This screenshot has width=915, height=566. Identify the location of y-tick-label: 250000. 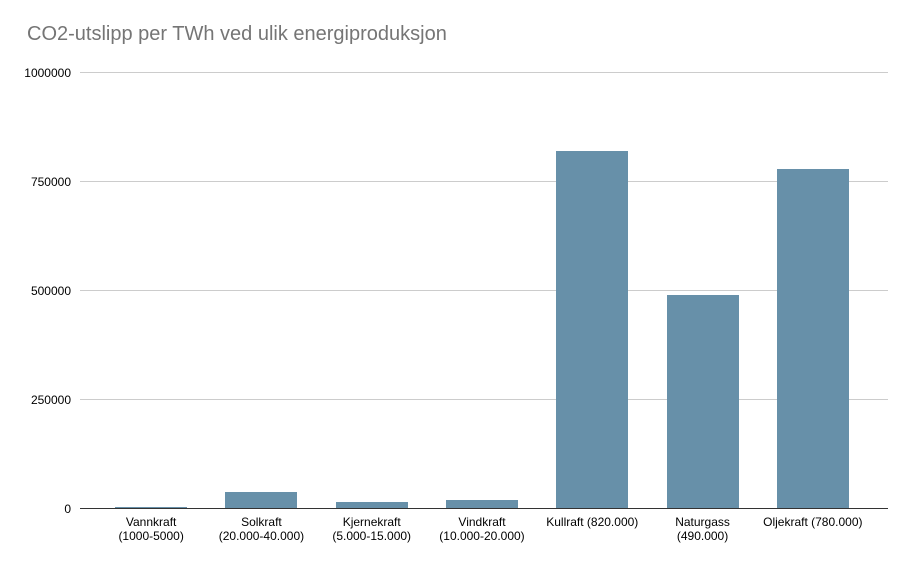
(50, 400).